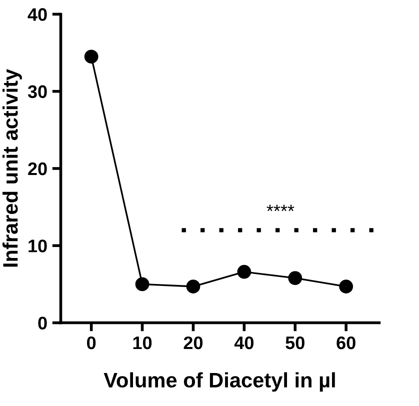  Describe the element at coordinates (193, 343) in the screenshot. I see `x-tick-label: 20` at that location.